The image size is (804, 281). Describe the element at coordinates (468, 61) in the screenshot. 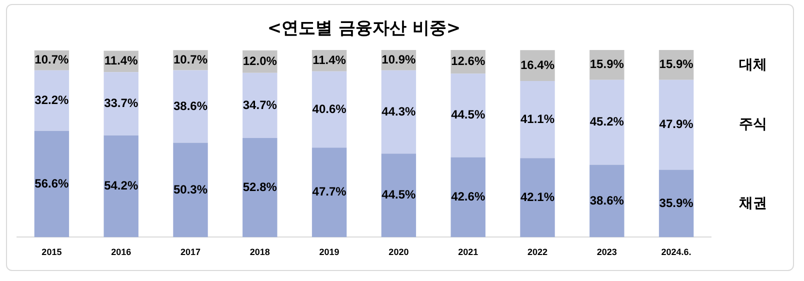

I see `data-label: 12.6%` at that location.